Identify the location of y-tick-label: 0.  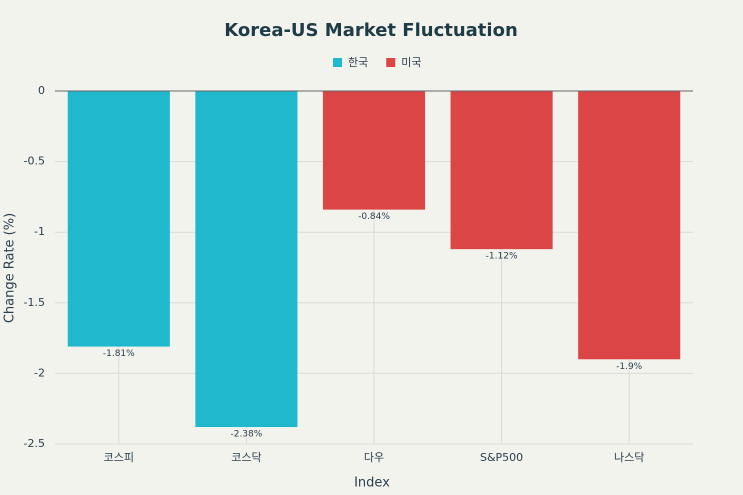
(41, 90).